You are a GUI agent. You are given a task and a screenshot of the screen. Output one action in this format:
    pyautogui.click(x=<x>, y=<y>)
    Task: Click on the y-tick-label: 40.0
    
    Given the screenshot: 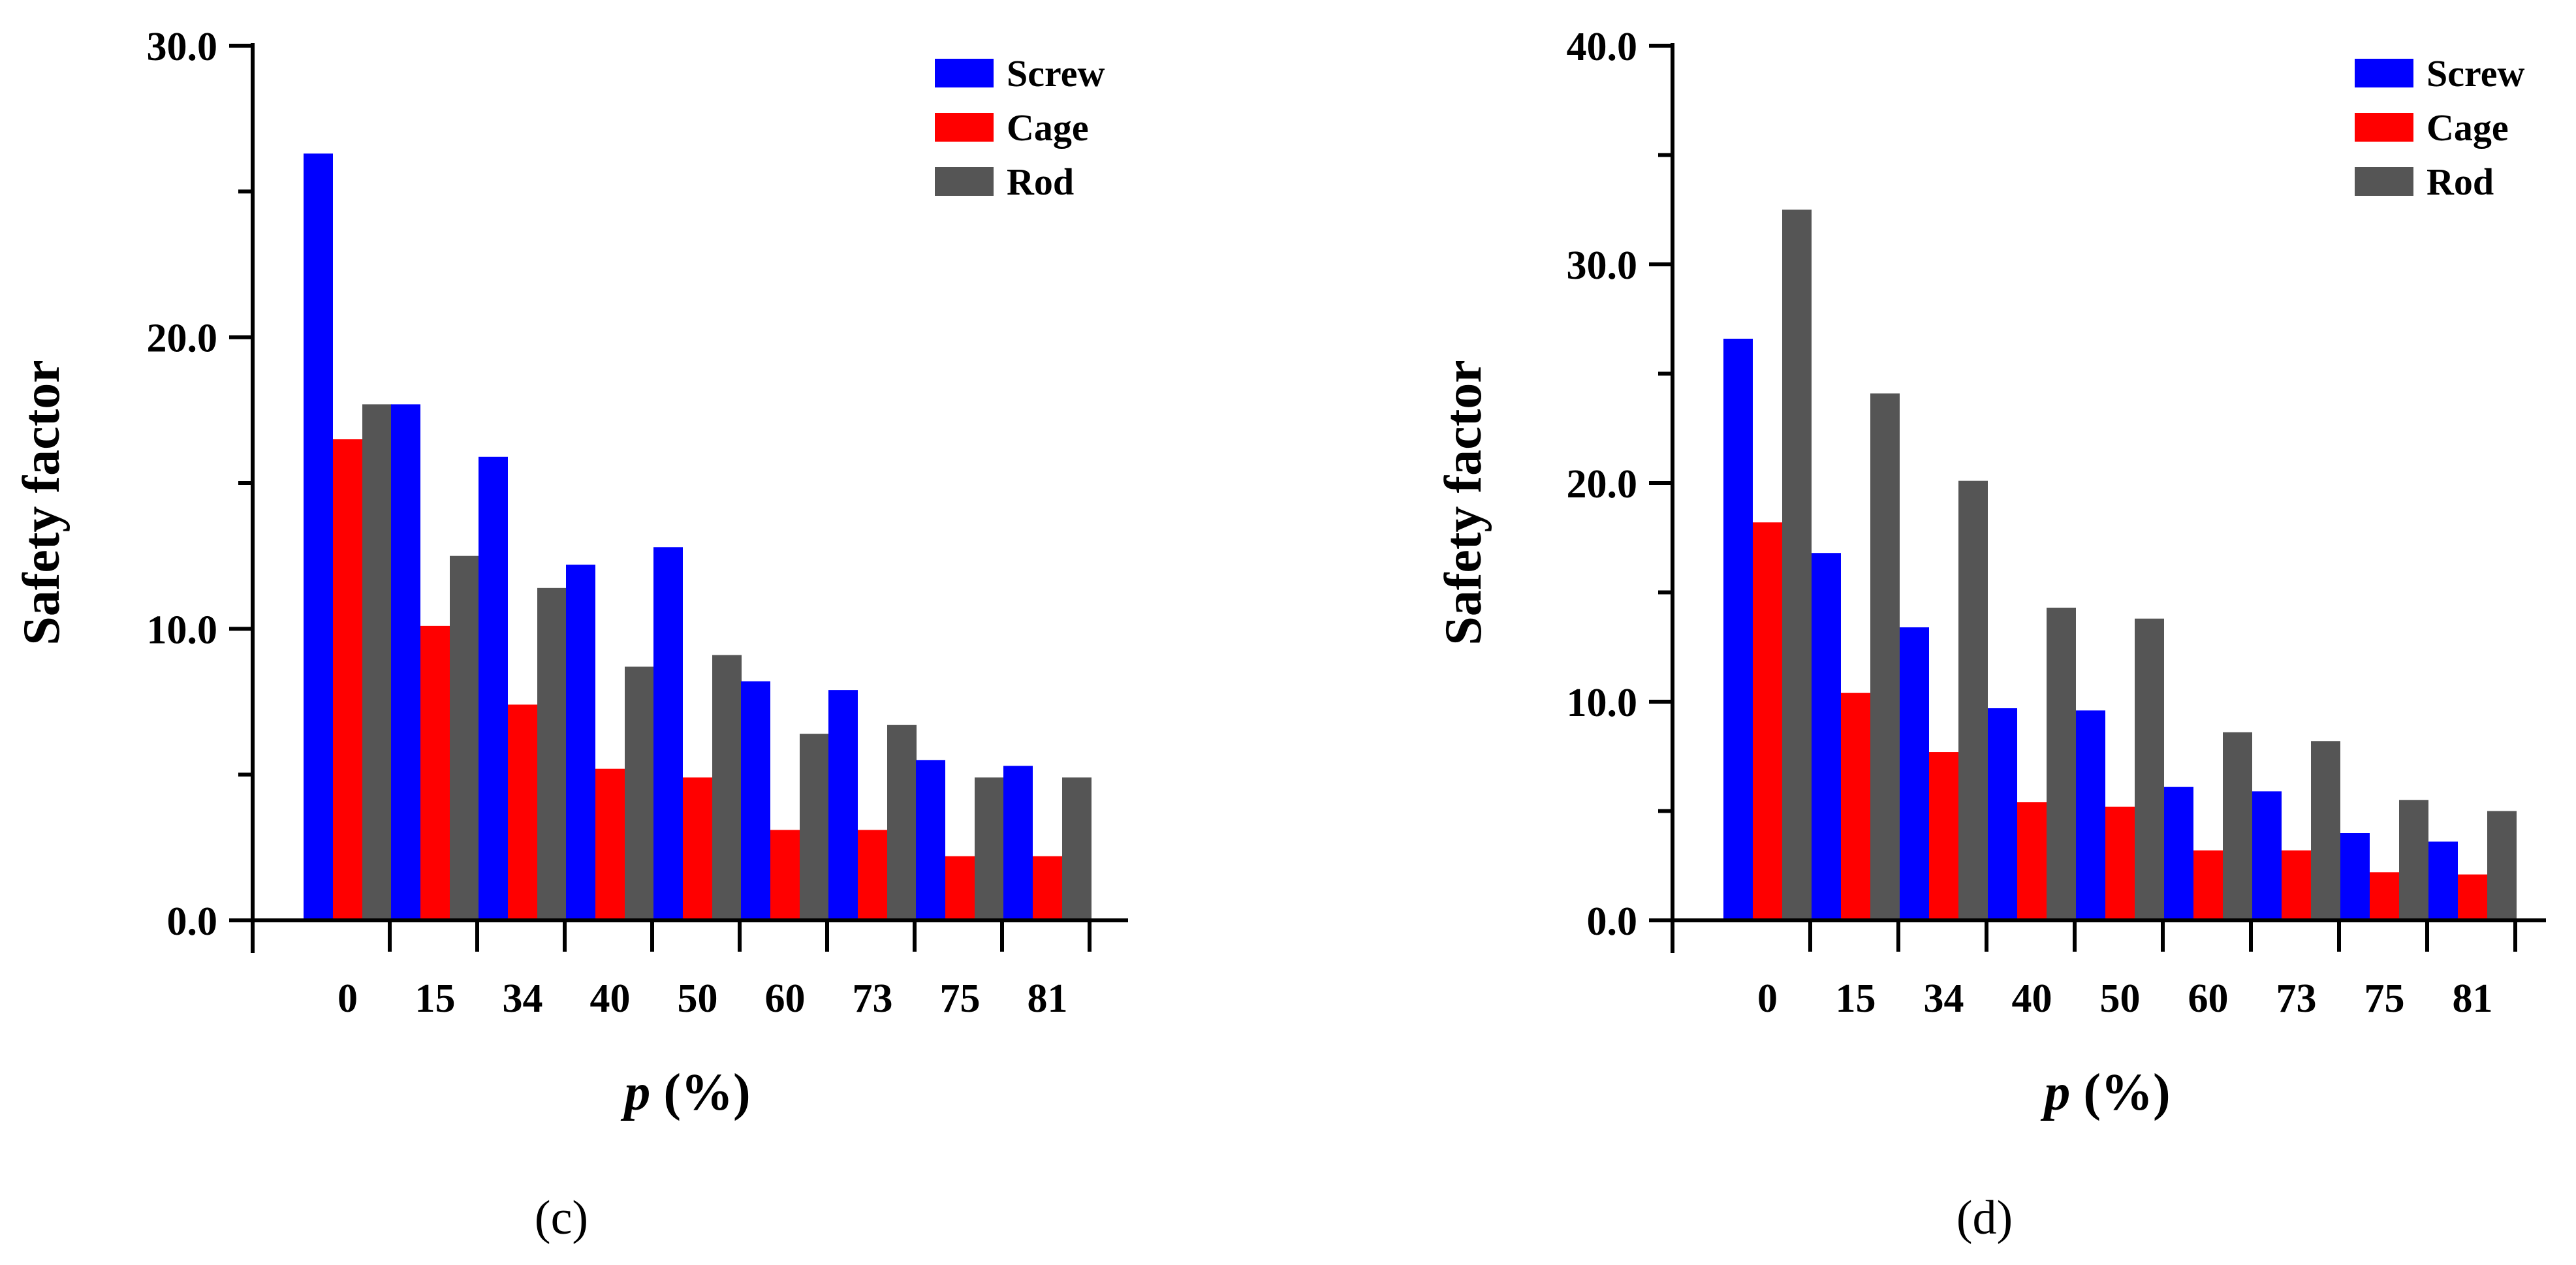 What is the action you would take?
    pyautogui.click(x=1603, y=47)
    